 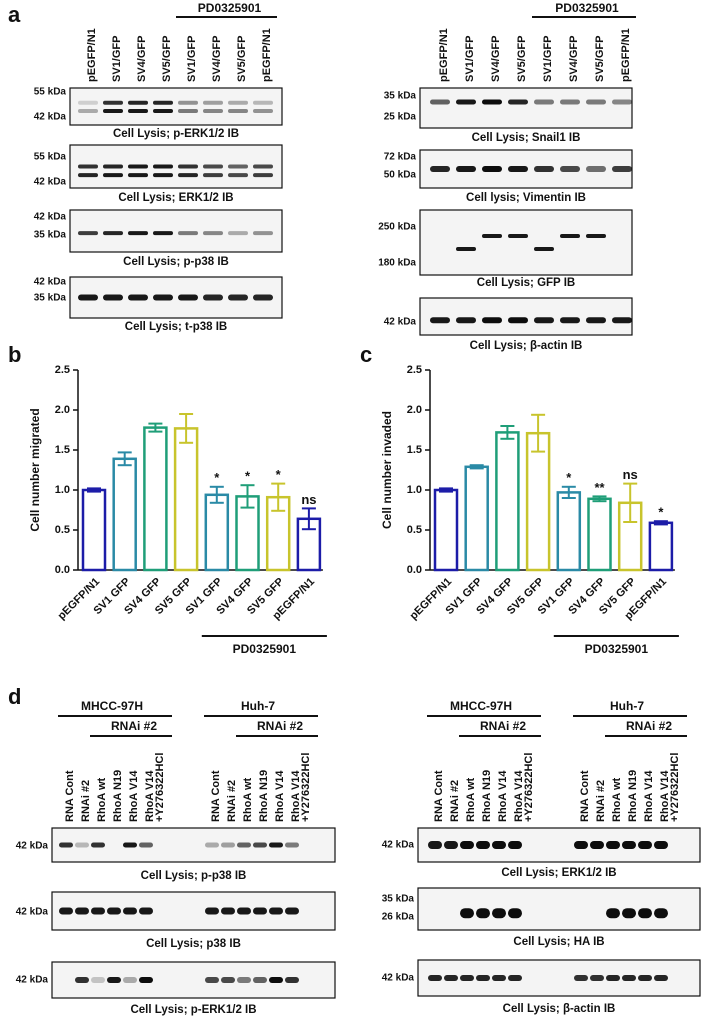 I want to click on panel-label: a, so click(x=14, y=14).